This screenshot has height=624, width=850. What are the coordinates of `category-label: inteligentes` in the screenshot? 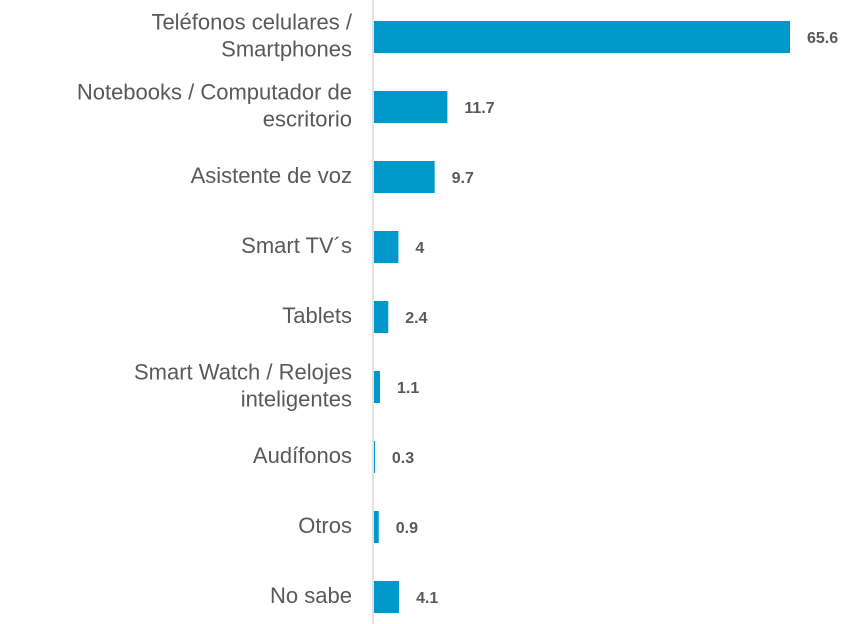 It's located at (296, 398).